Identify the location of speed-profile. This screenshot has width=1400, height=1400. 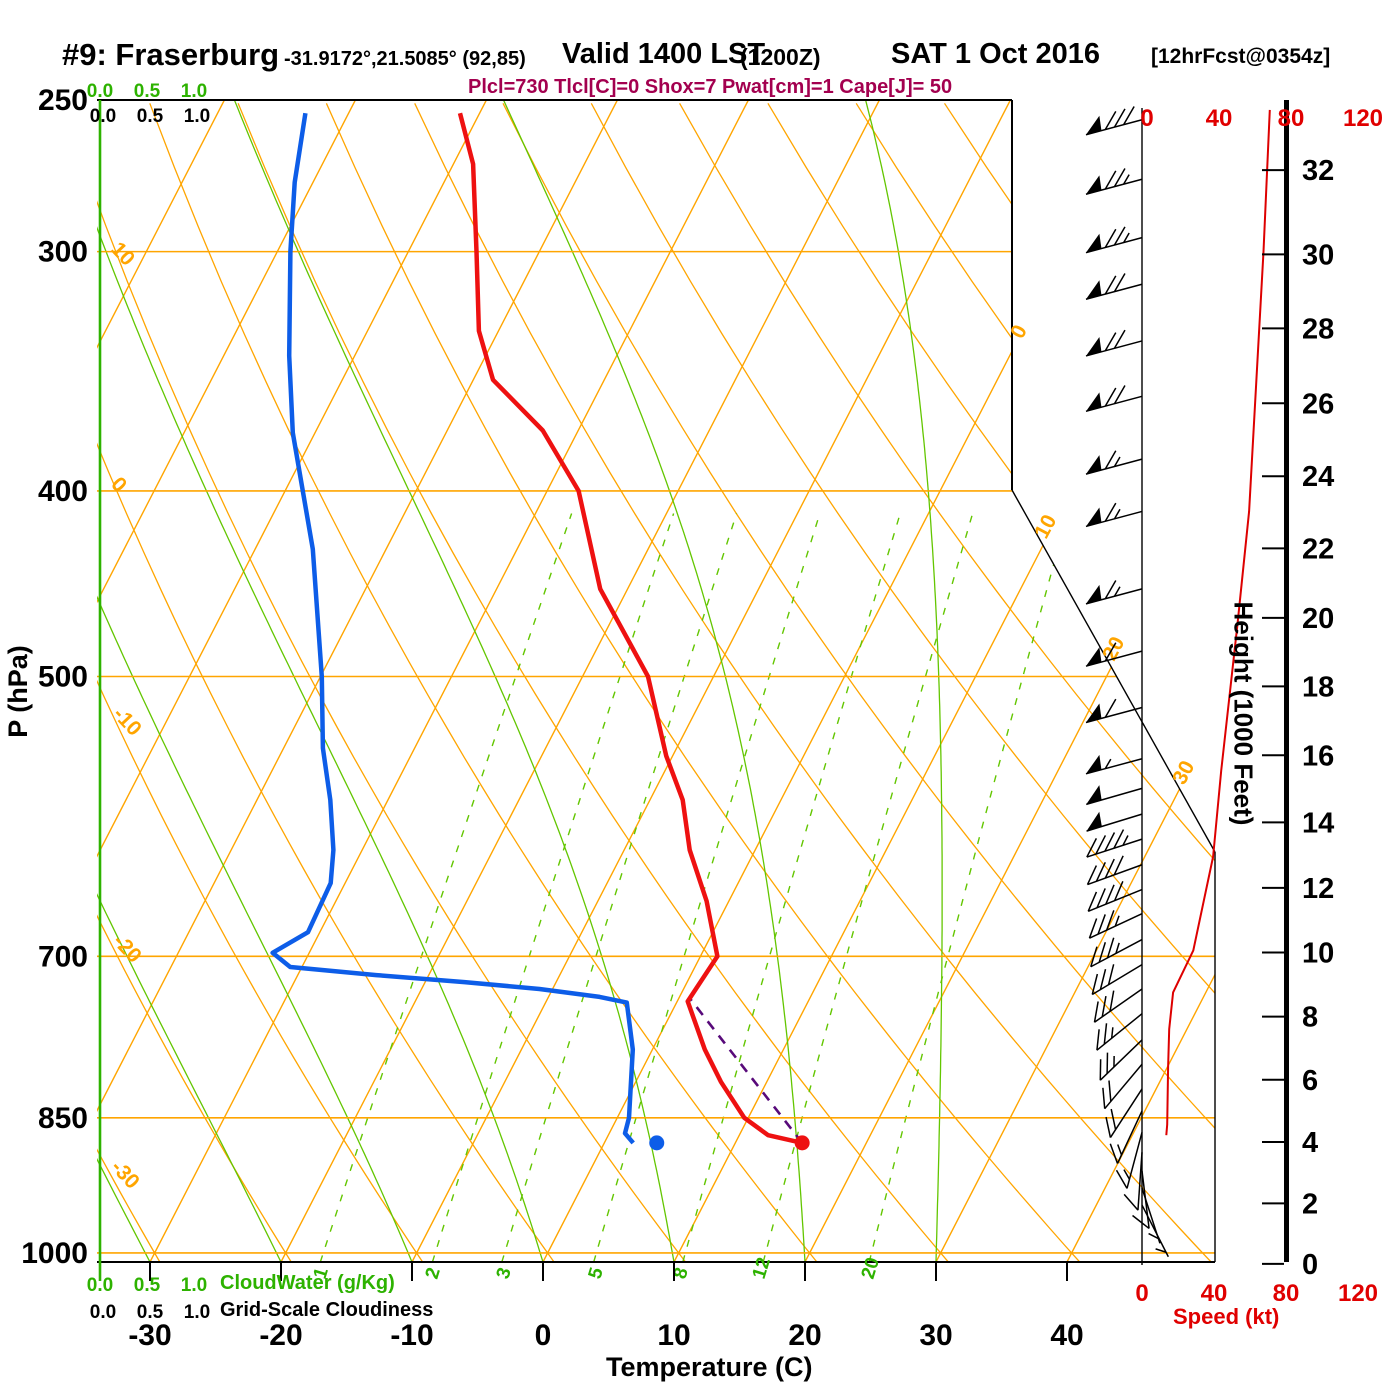
(1218, 622).